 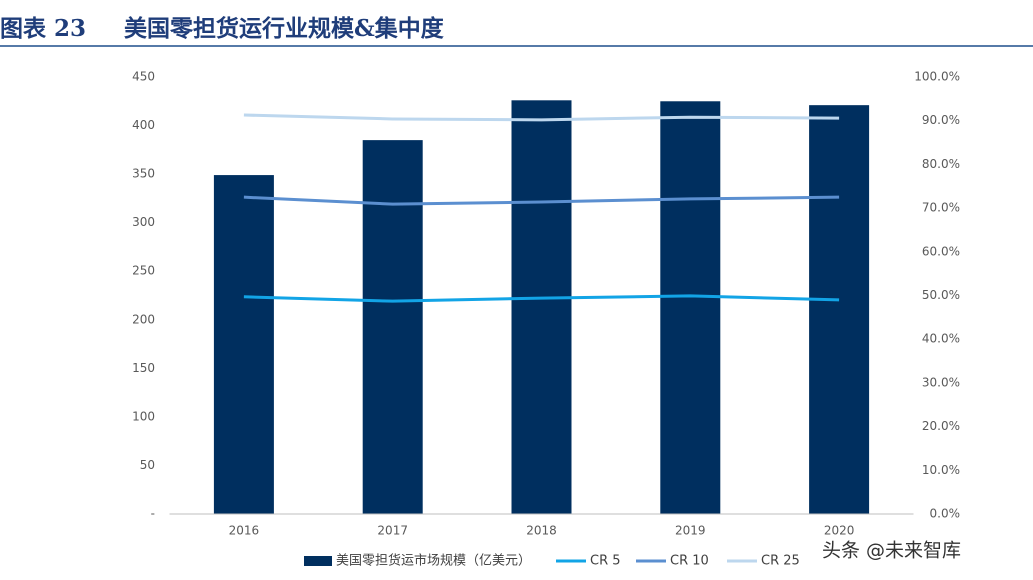 What do you see at coordinates (143, 368) in the screenshot?
I see `y-tick-label: 150` at bounding box center [143, 368].